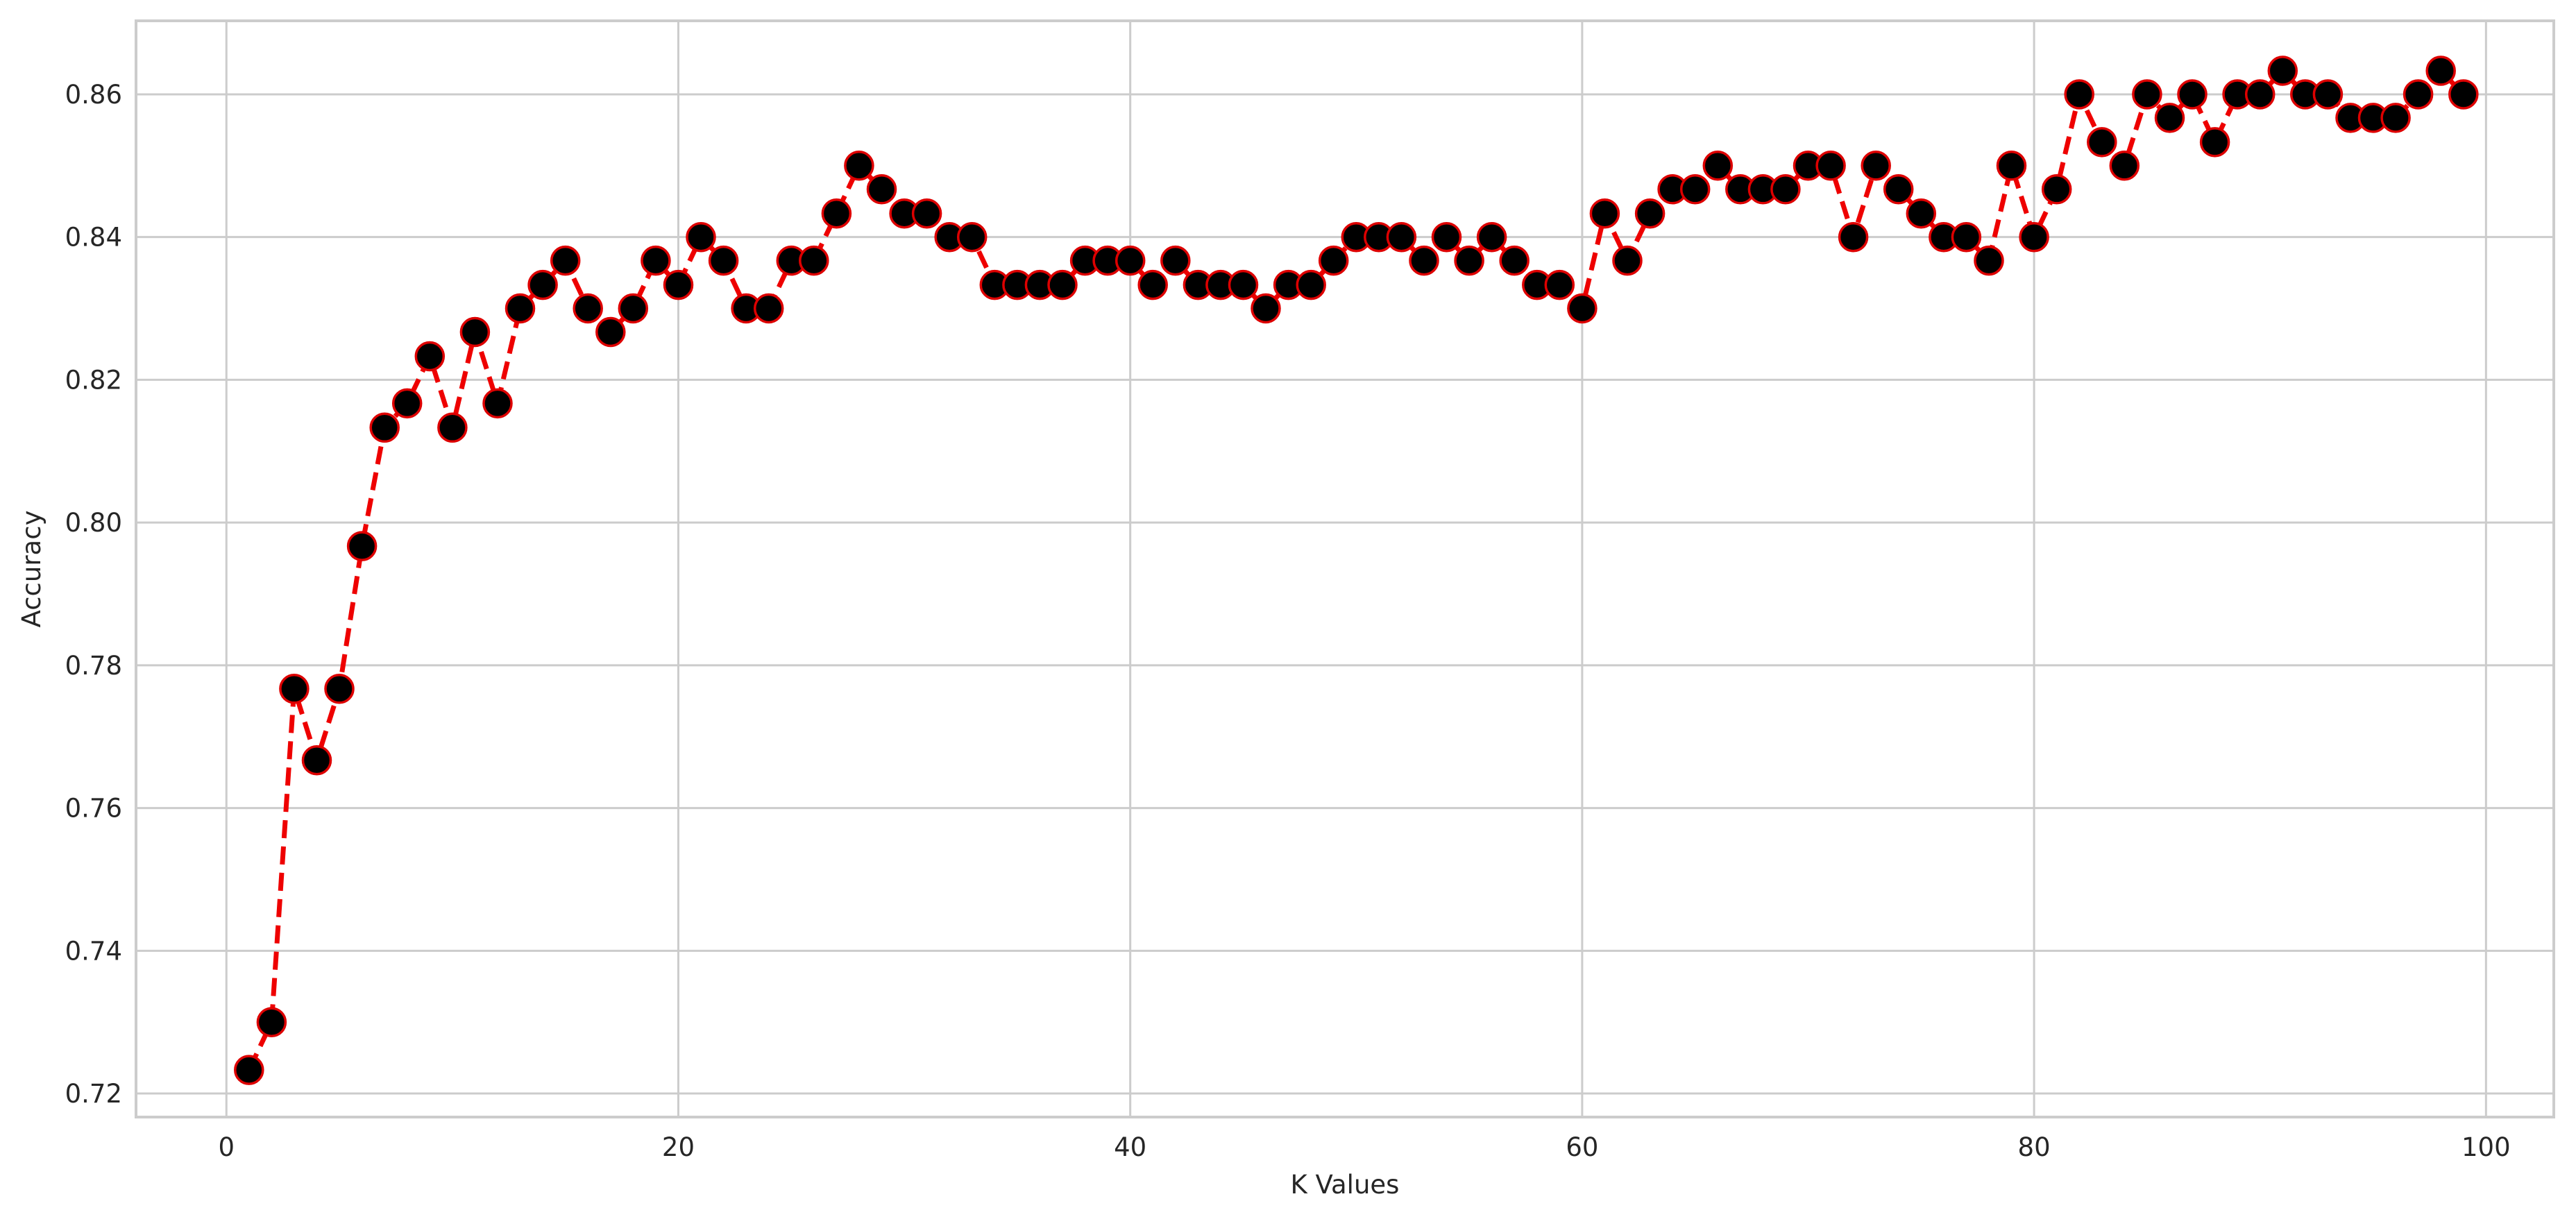 Image resolution: width=2576 pixels, height=1226 pixels. Describe the element at coordinates (93, 809) in the screenshot. I see `y-tick-label: 0.76` at that location.